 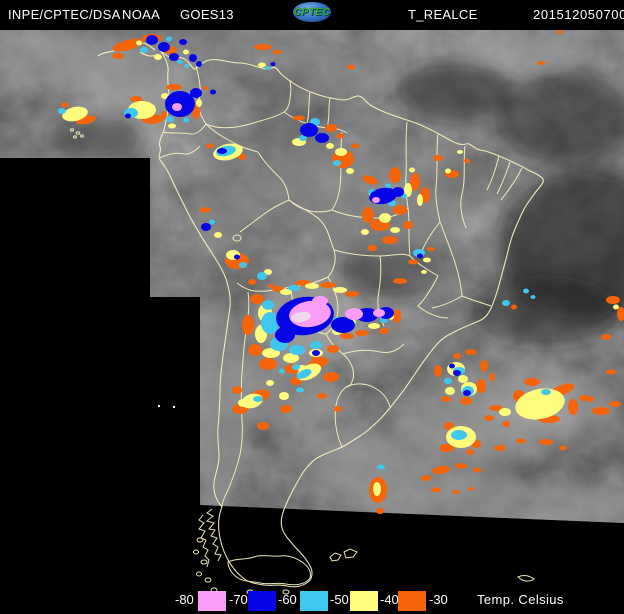 I want to click on galapagos-outline, so click(x=77, y=133).